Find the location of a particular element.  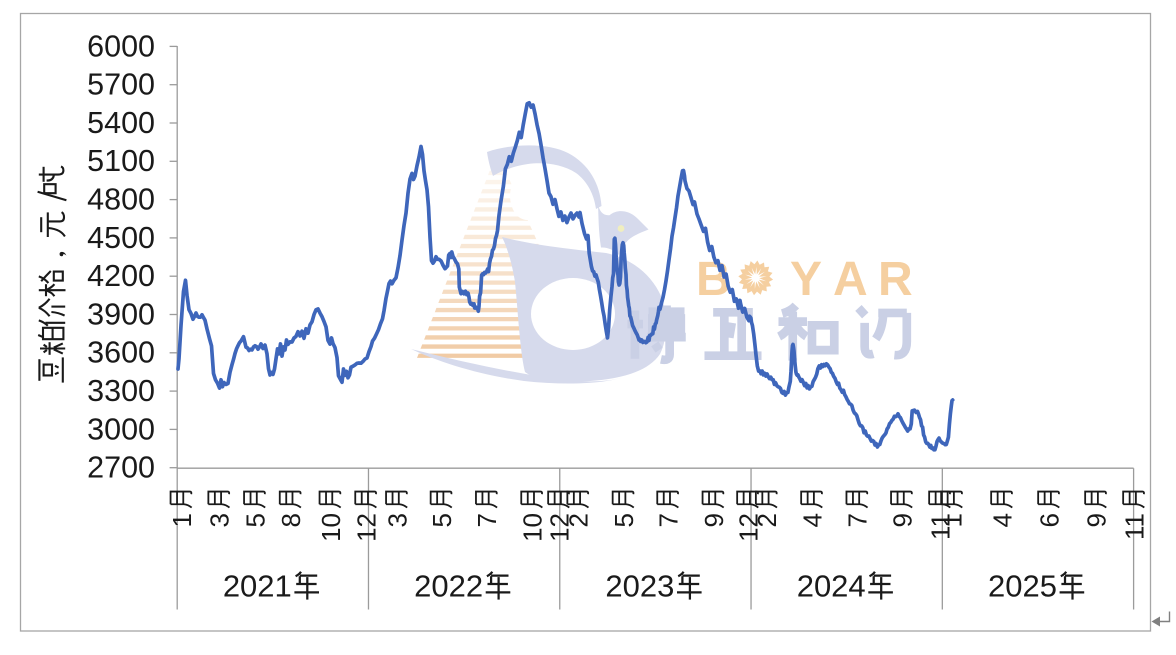

svg-text: 2021 is located at coordinates (257, 586).